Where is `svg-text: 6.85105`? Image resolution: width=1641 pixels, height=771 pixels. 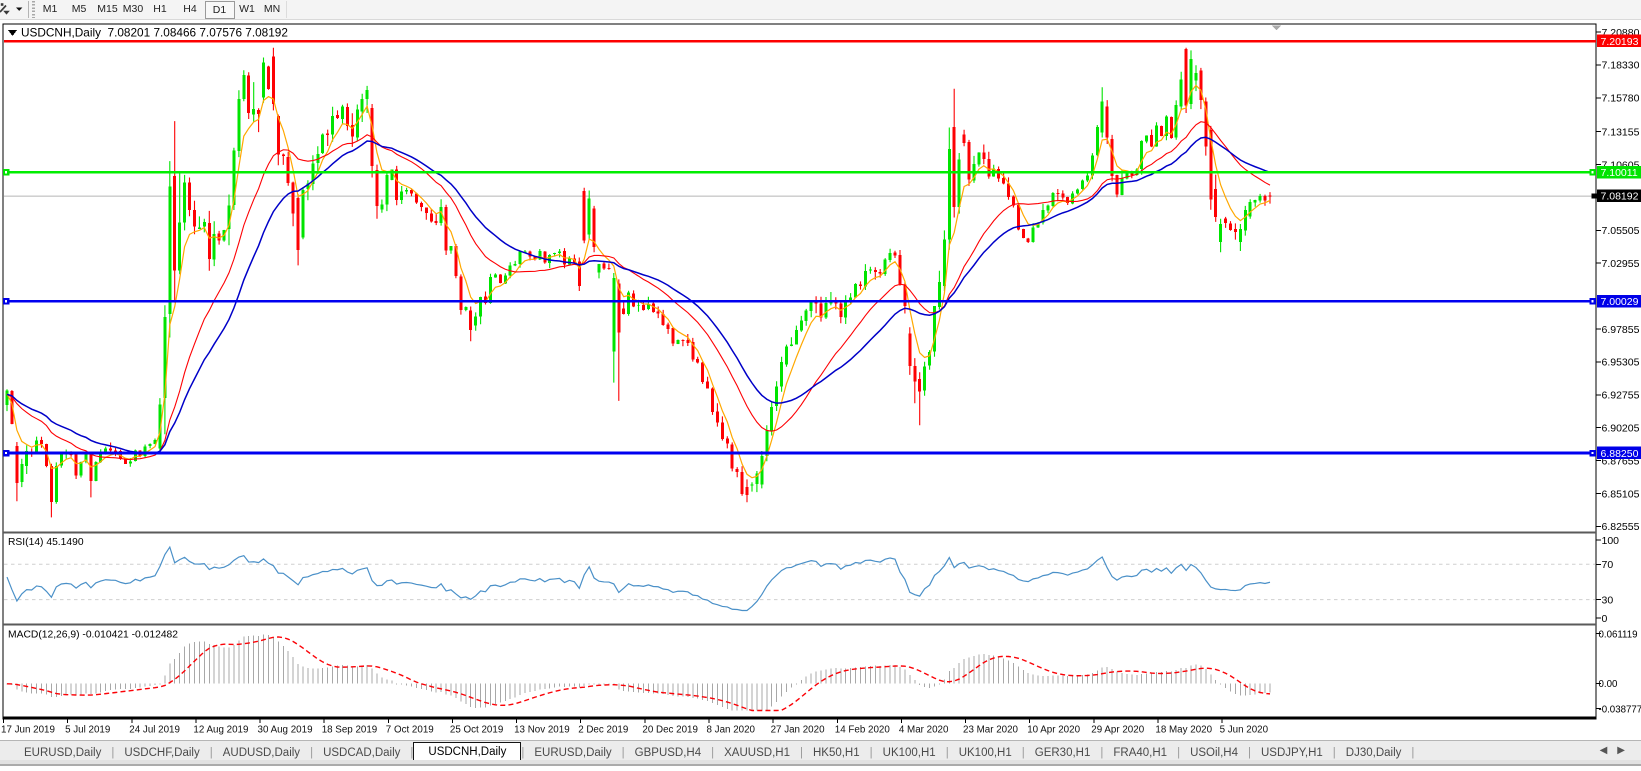
svg-text: 6.85105 is located at coordinates (1621, 494).